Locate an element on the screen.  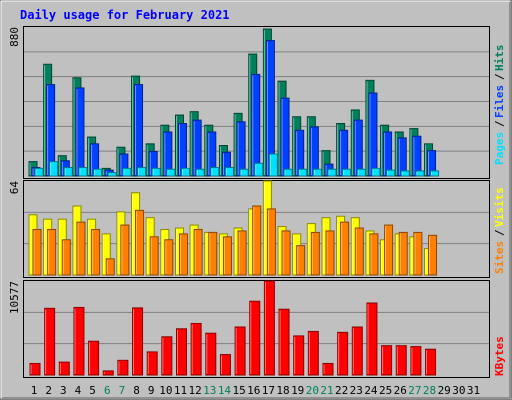
x-label-day-6: 6 is located at coordinates (107, 390).